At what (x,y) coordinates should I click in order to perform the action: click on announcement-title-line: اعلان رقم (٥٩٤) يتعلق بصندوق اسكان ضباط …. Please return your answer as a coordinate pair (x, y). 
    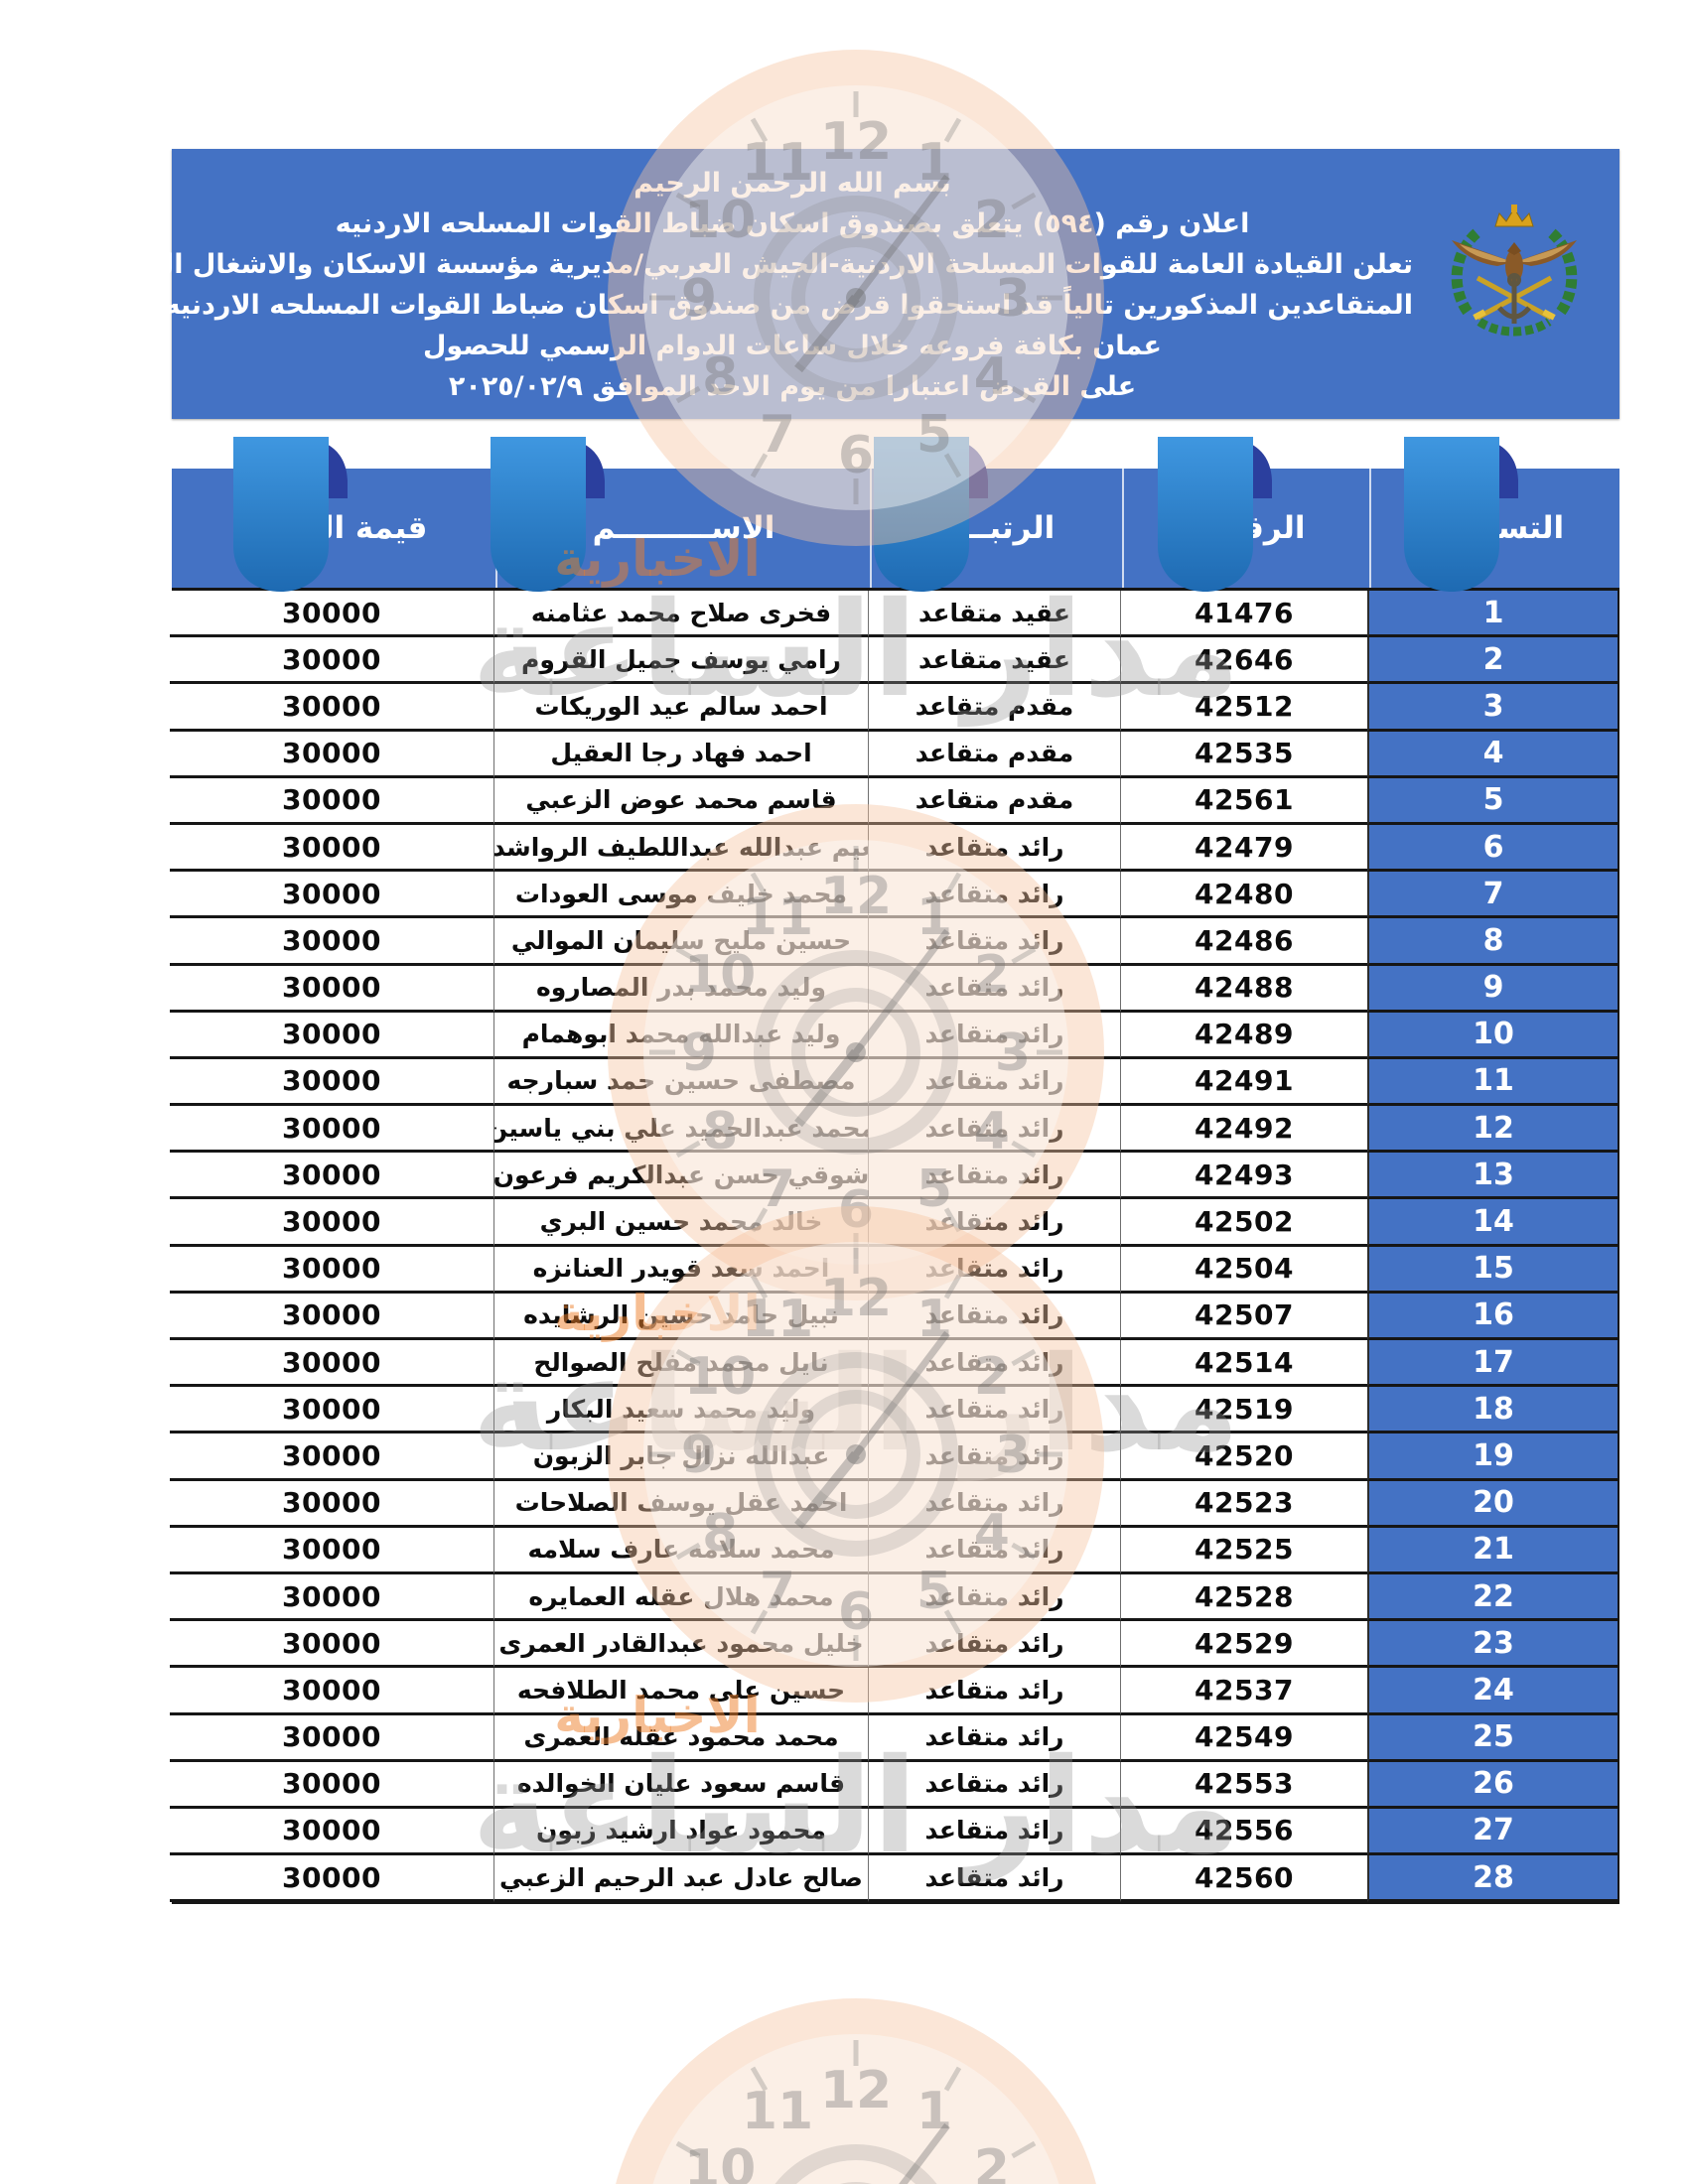
    Looking at the image, I should click on (792, 223).